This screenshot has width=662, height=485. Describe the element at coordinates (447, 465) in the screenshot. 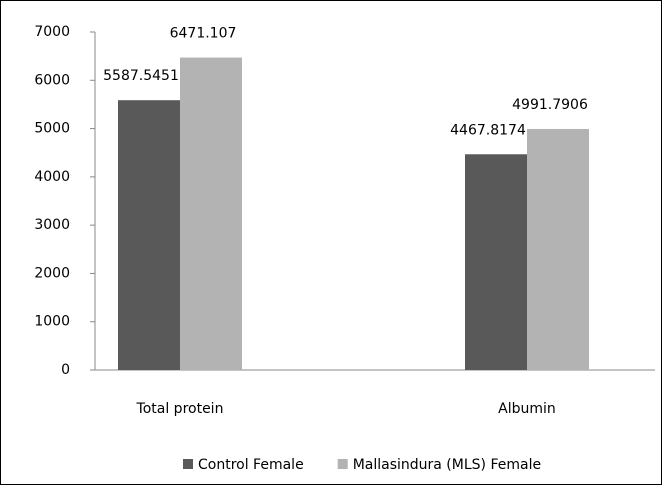

I see `legend-label: Mallasindura (MLS) Female` at that location.